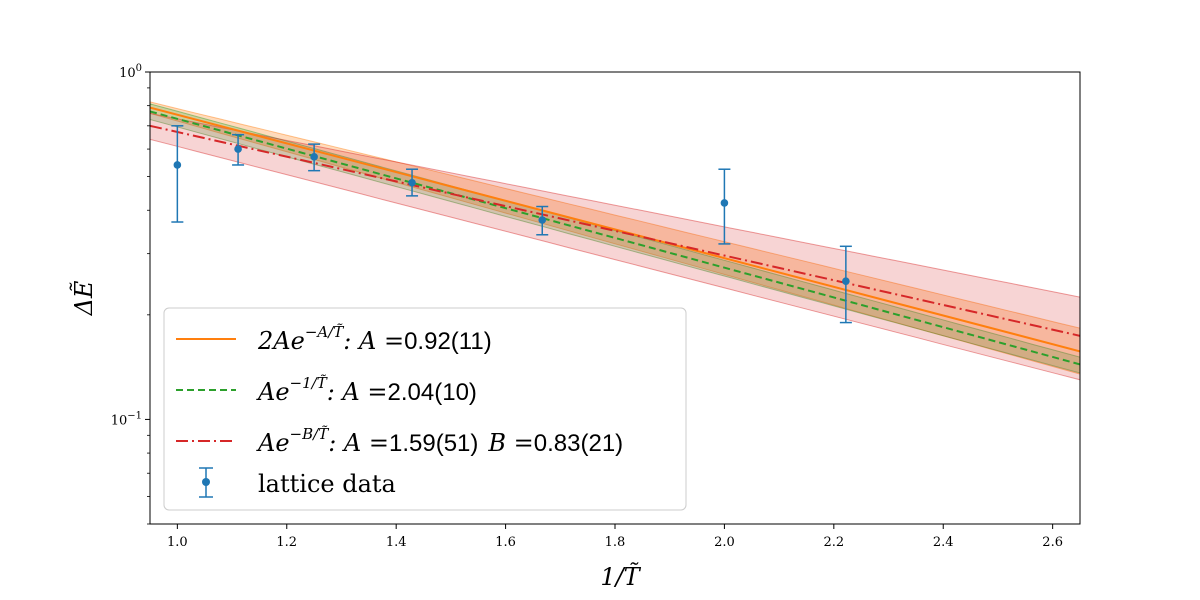 This screenshot has height=600, width=1200. What do you see at coordinates (206, 482) in the screenshot?
I see `legend-lattice-swatch` at bounding box center [206, 482].